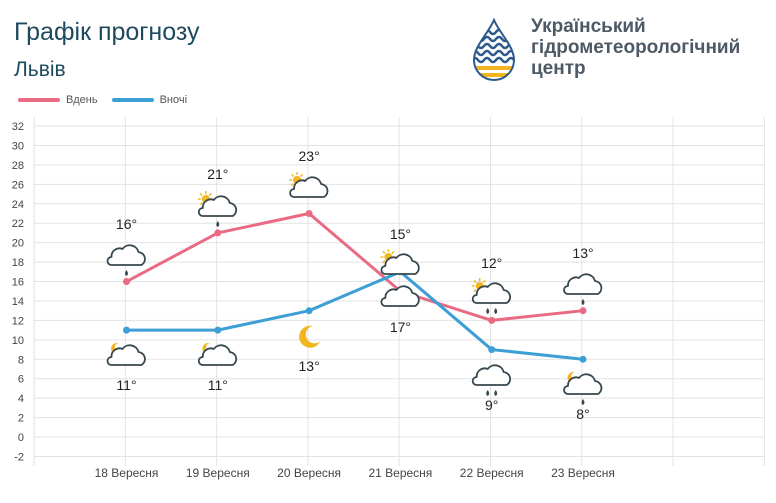  What do you see at coordinates (494, 49) in the screenshot?
I see `drop-logo-icon` at bounding box center [494, 49].